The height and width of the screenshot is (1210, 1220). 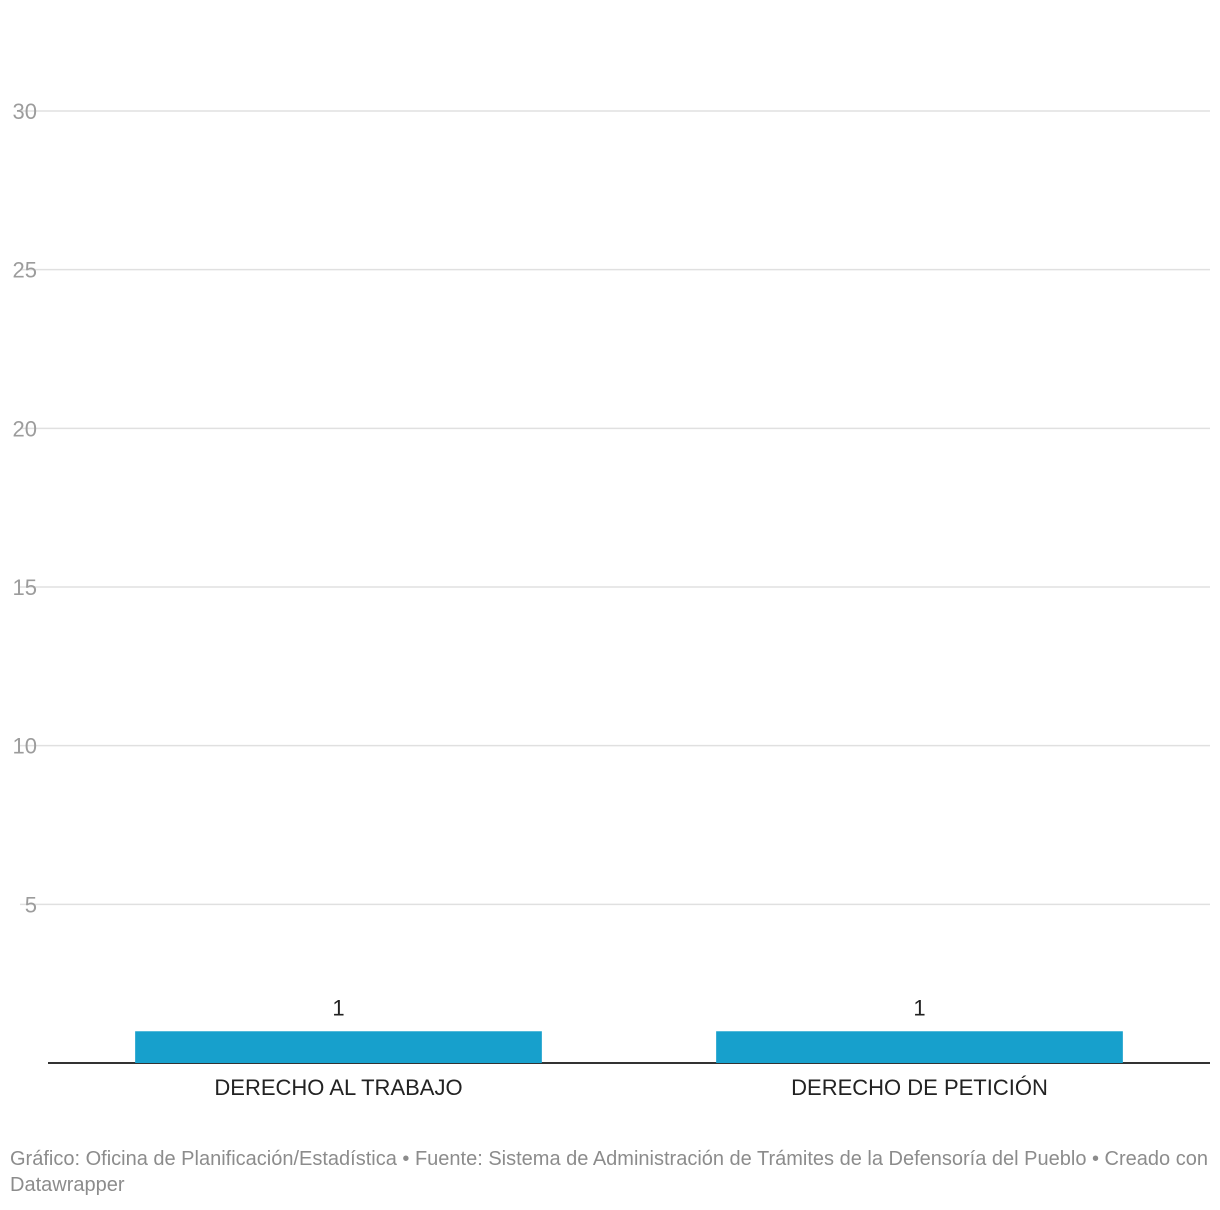 I want to click on x-tick-label: DERECHO AL TRABAJO, so click(x=338, y=1087).